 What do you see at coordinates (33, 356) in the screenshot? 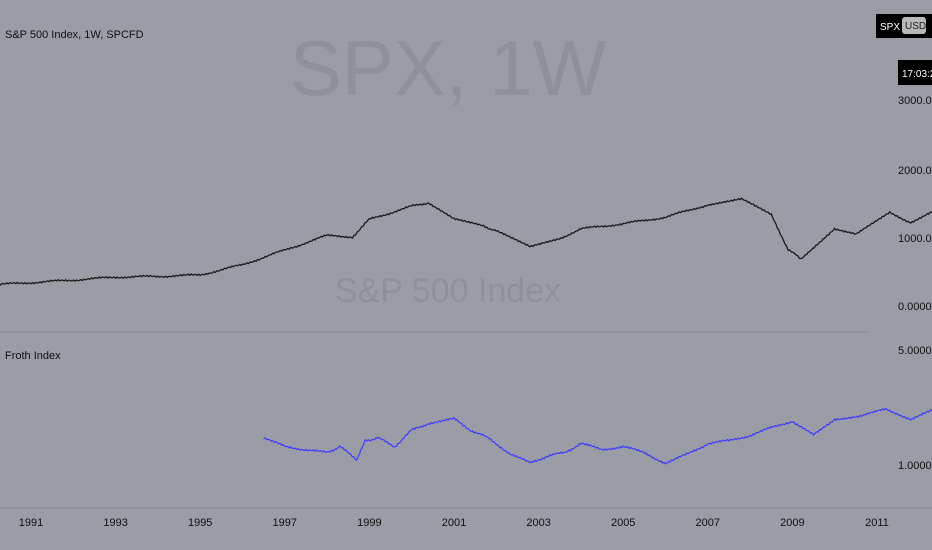
I see `indicator-title: Froth Index` at bounding box center [33, 356].